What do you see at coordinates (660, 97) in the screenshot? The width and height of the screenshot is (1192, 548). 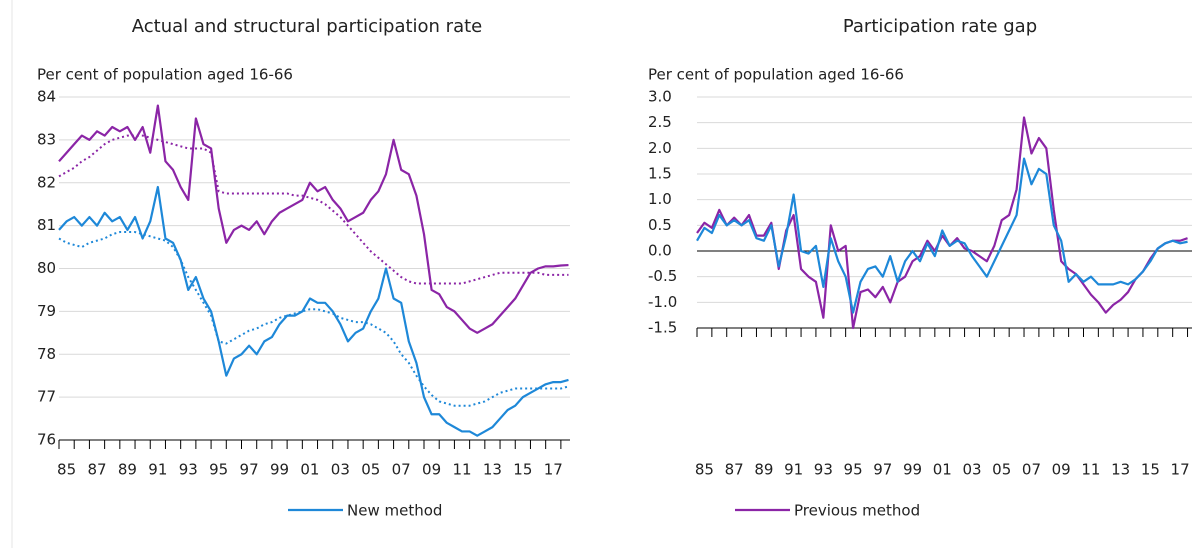 I see `y-tick-label: 3.0` at bounding box center [660, 97].